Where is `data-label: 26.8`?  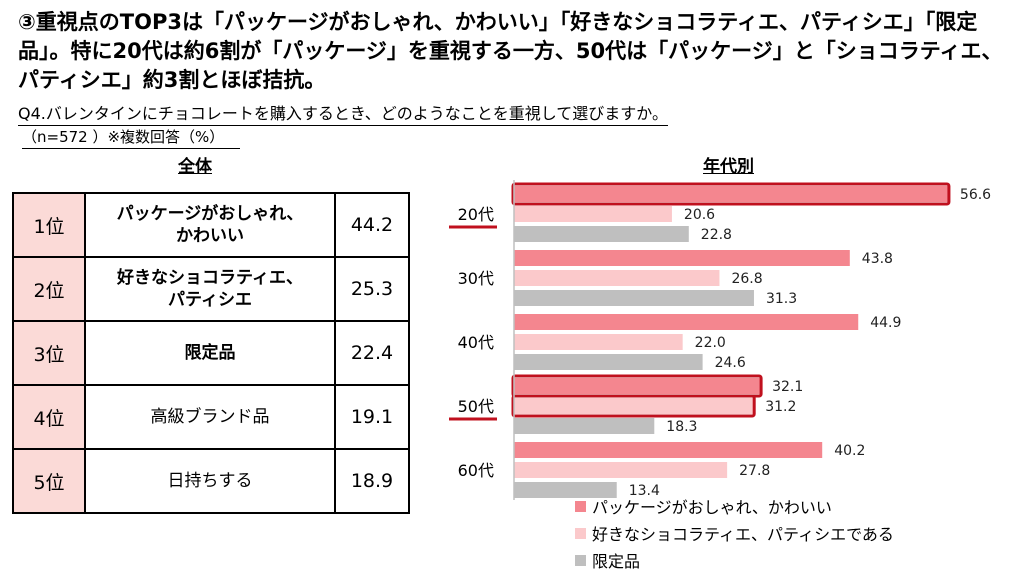 data-label: 26.8 is located at coordinates (746, 279).